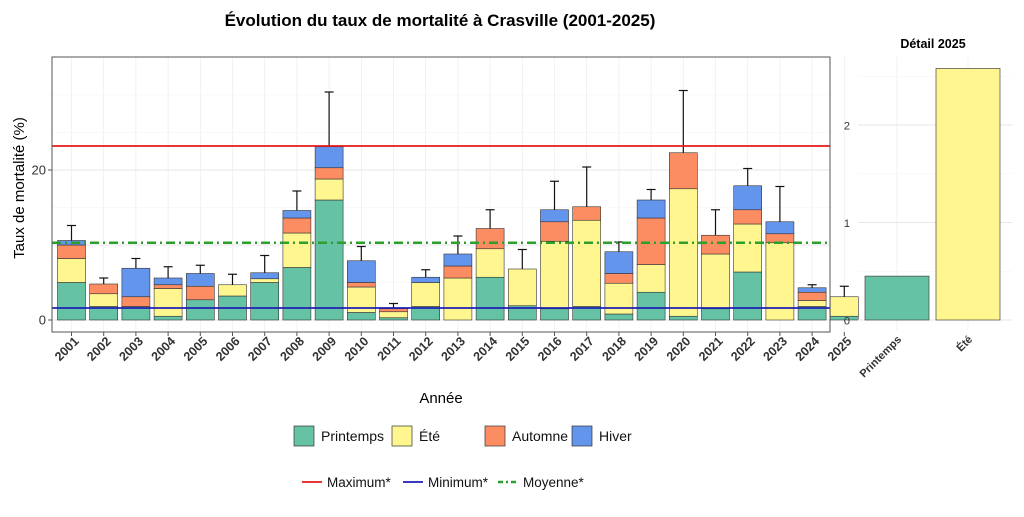 This screenshot has width=1024, height=517. What do you see at coordinates (19, 188) in the screenshot?
I see `y-axis-label: Taux de mortalité (%)` at bounding box center [19, 188].